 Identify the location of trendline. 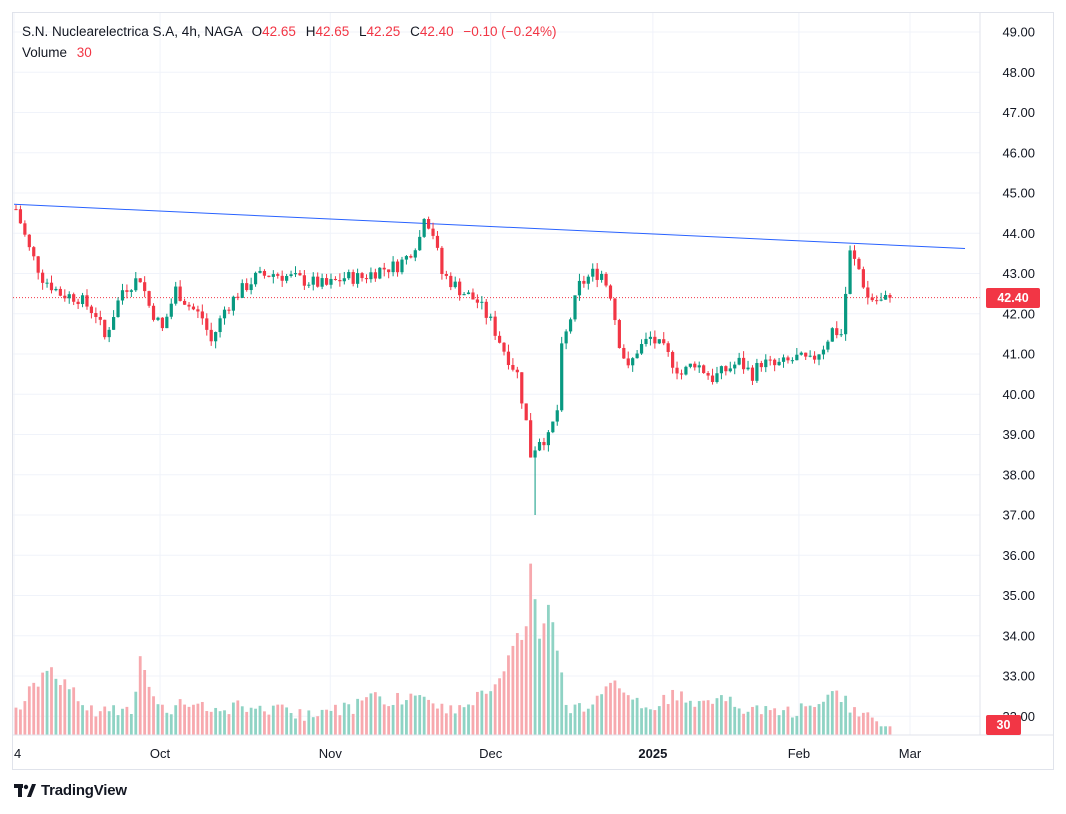
(489, 226).